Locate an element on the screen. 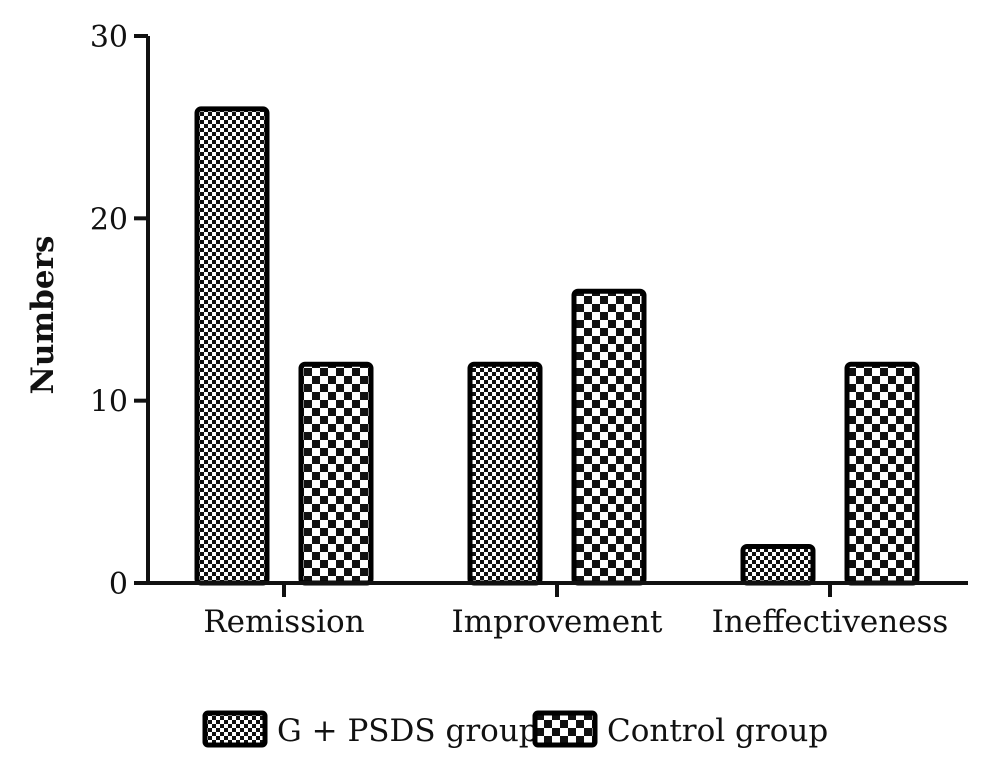 Image resolution: width=1000 pixels, height=770 pixels. x-axis-ticks: Remission Improvement Ineffectiveness is located at coordinates (575, 611).